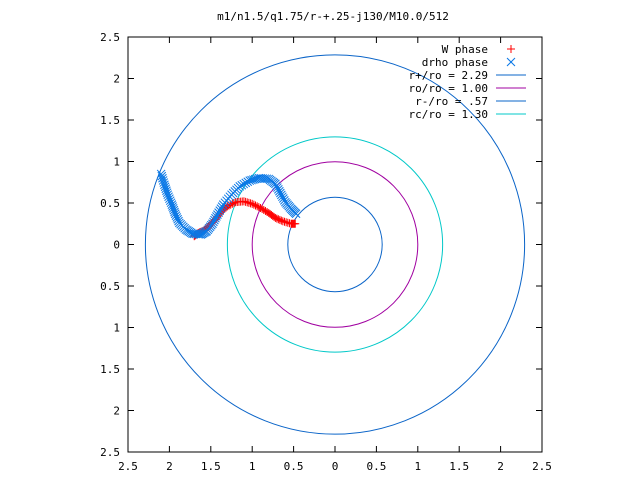 The width and height of the screenshot is (640, 480). Describe the element at coordinates (465, 49) in the screenshot. I see `legend-label: W phase` at that location.